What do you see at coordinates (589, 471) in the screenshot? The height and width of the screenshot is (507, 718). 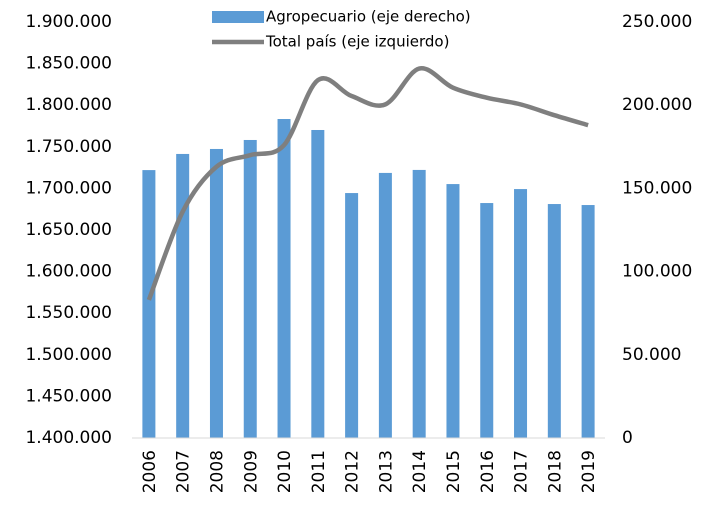 I see `x-tick-label: 2019` at bounding box center [589, 471].